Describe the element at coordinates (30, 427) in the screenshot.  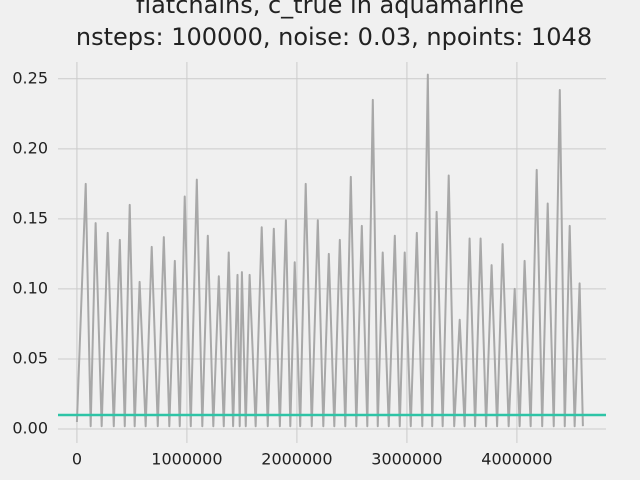
I see `y-tick-label: 0.00` at that location.